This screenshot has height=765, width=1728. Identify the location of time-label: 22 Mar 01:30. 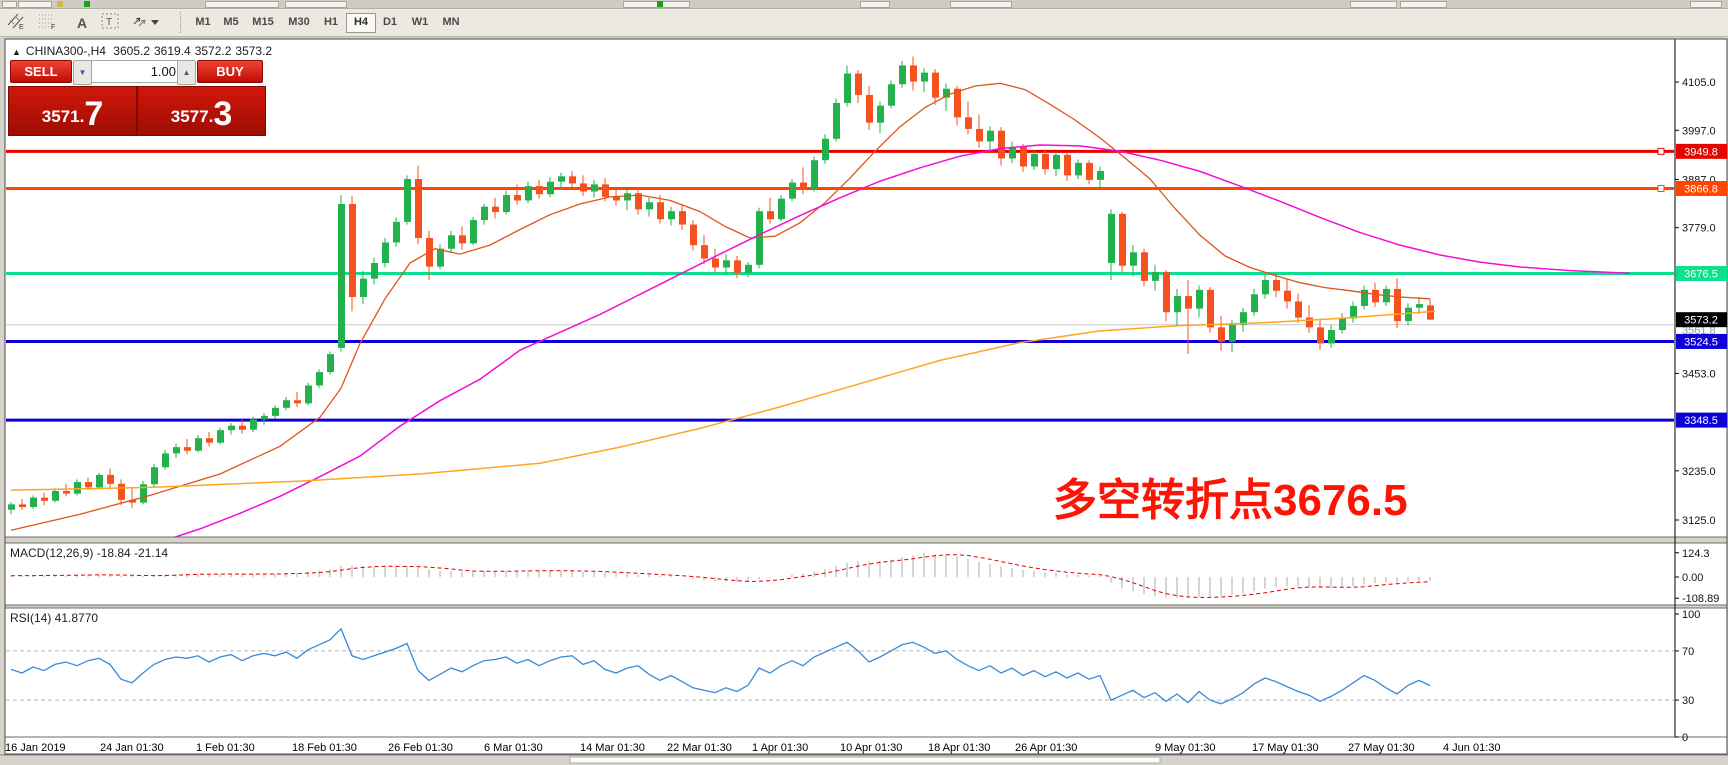
(699, 748).